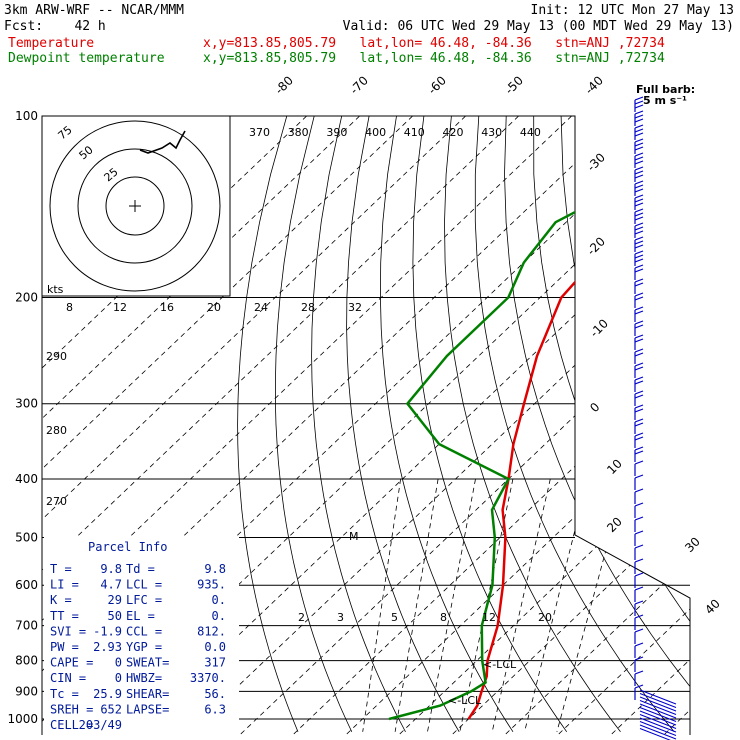  What do you see at coordinates (61, 569) in the screenshot?
I see `parcel-param-name: T =` at bounding box center [61, 569].